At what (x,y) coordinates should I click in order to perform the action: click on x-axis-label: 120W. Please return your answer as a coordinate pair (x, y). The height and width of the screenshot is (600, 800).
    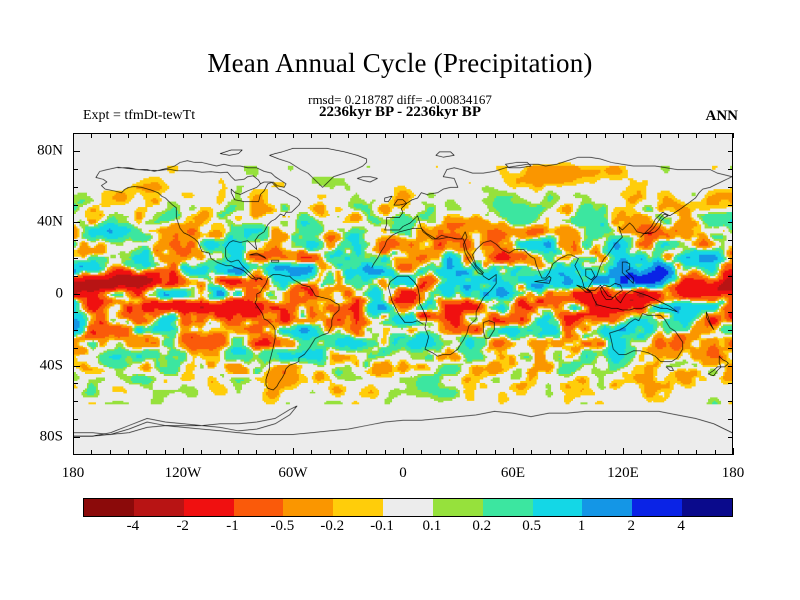
    Looking at the image, I should click on (183, 473).